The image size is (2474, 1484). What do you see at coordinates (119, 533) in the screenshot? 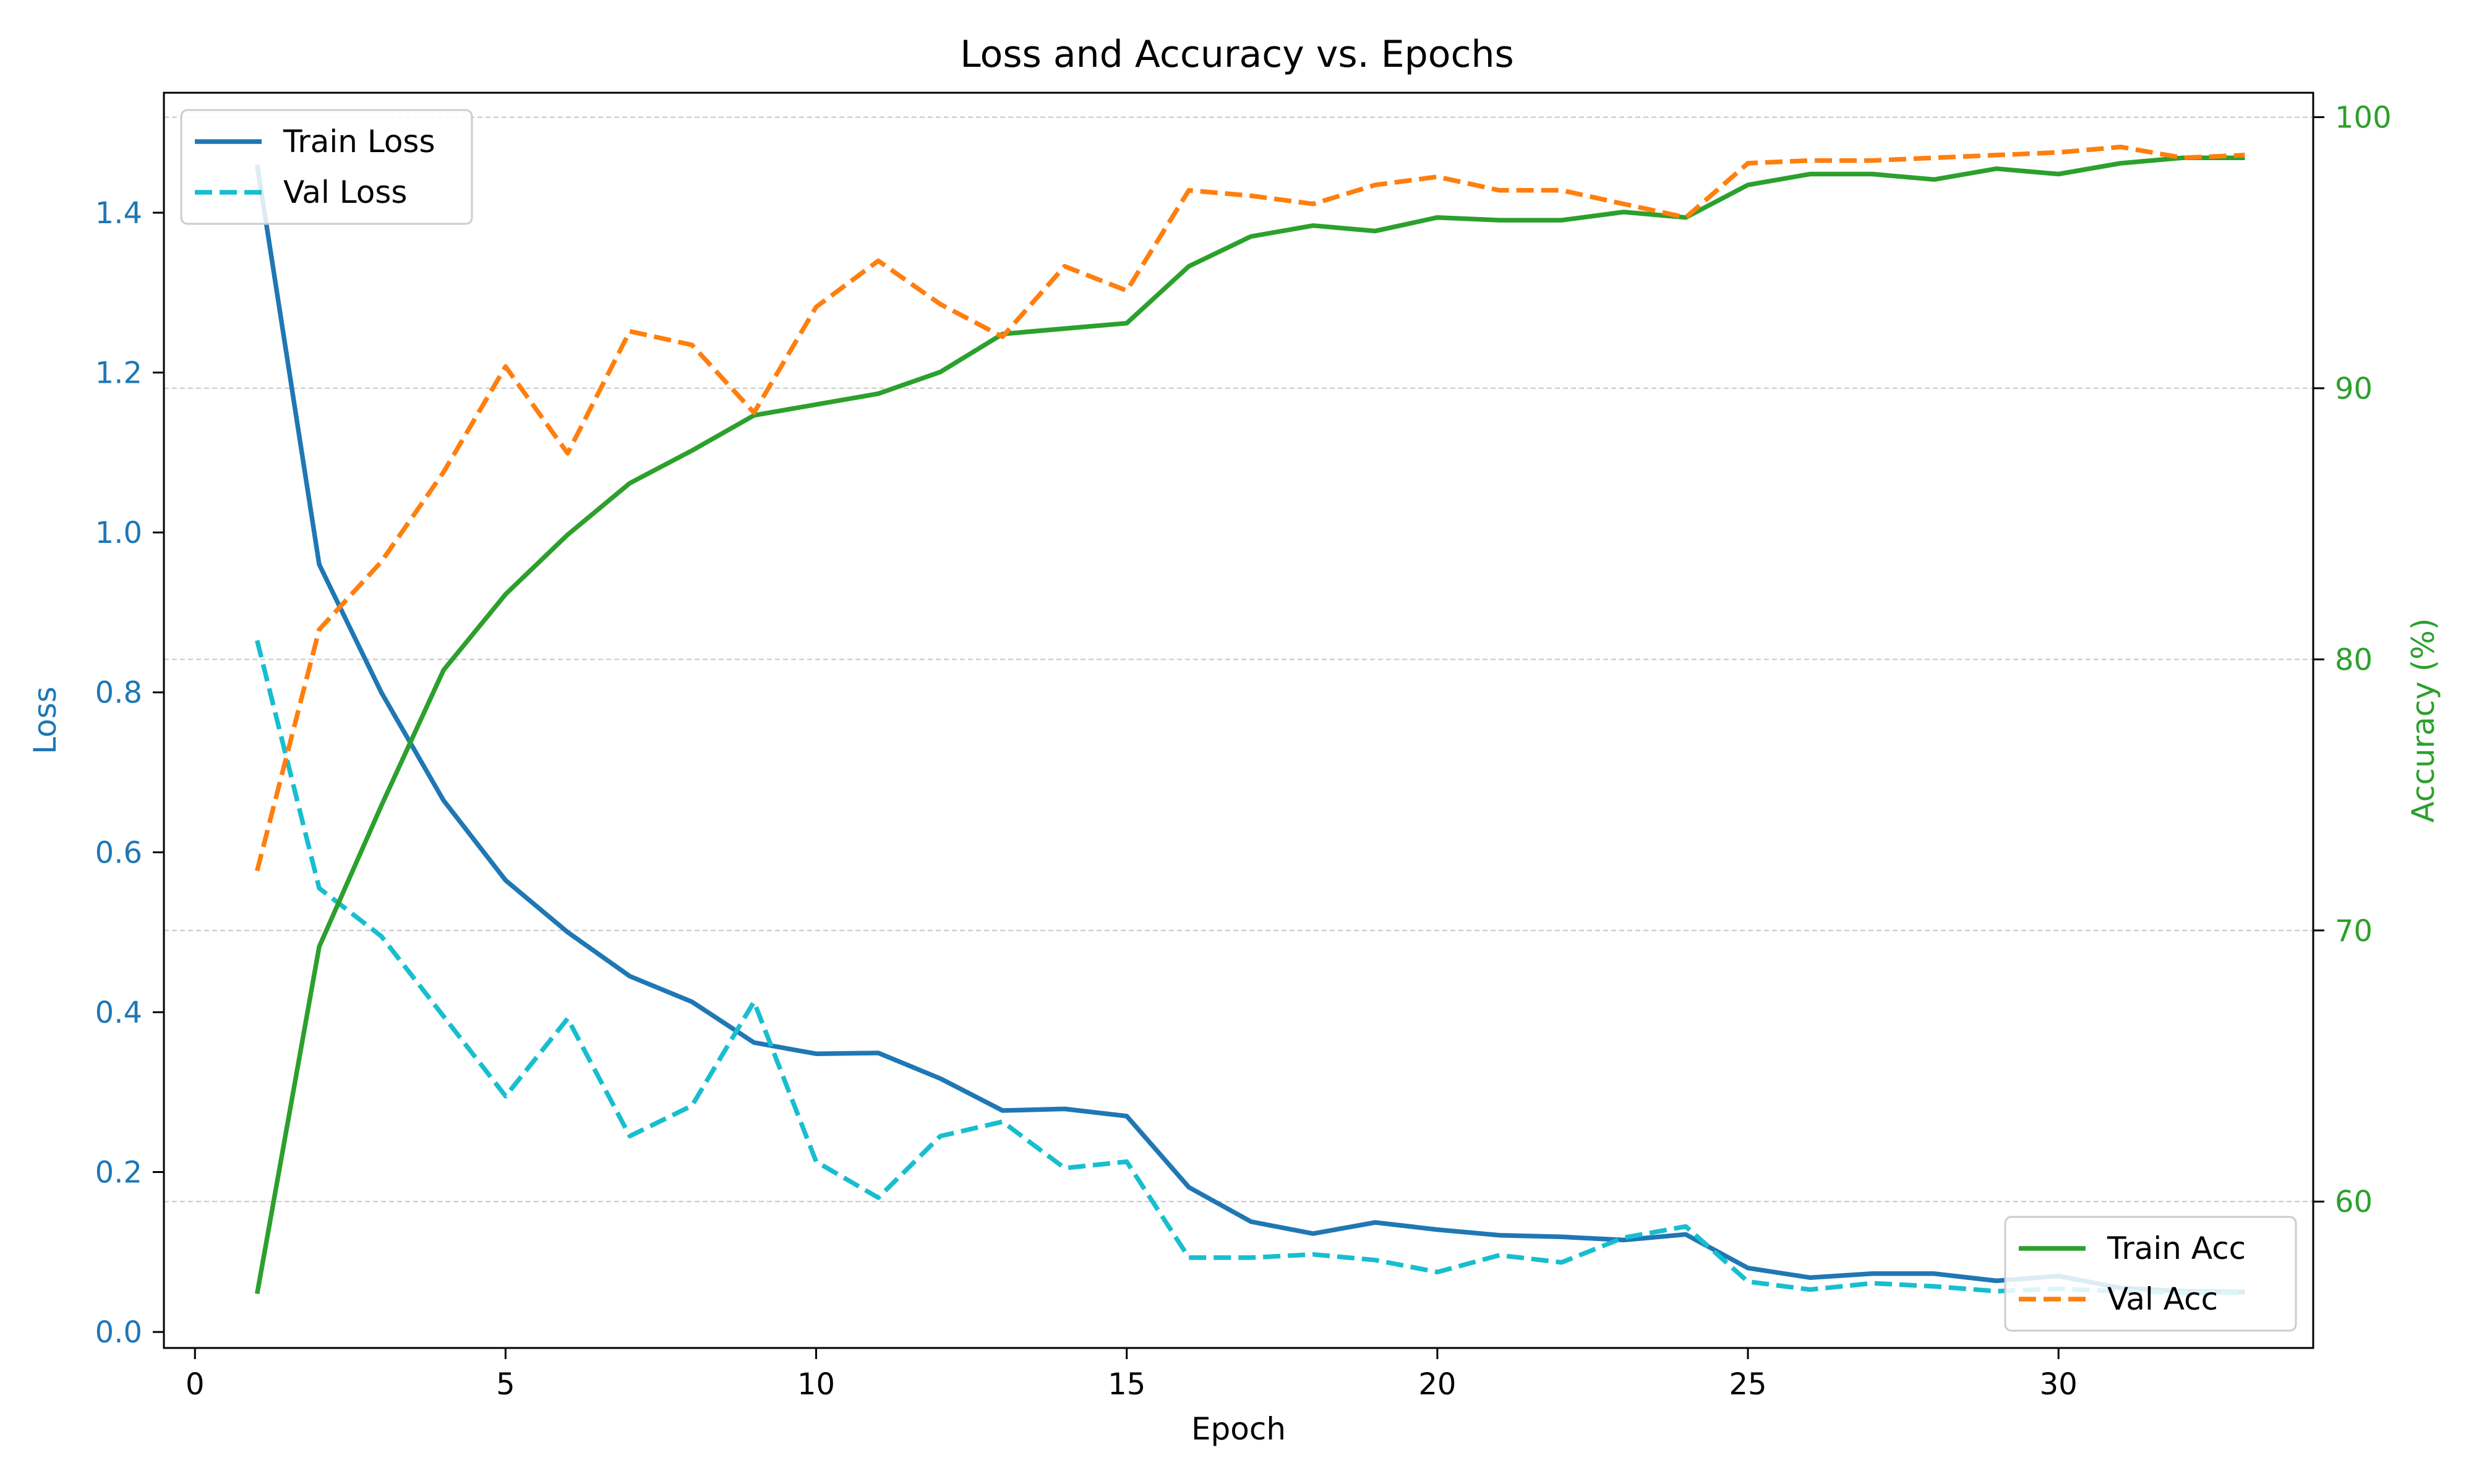
I see `y-left-tick-label: 1.0` at bounding box center [119, 533].